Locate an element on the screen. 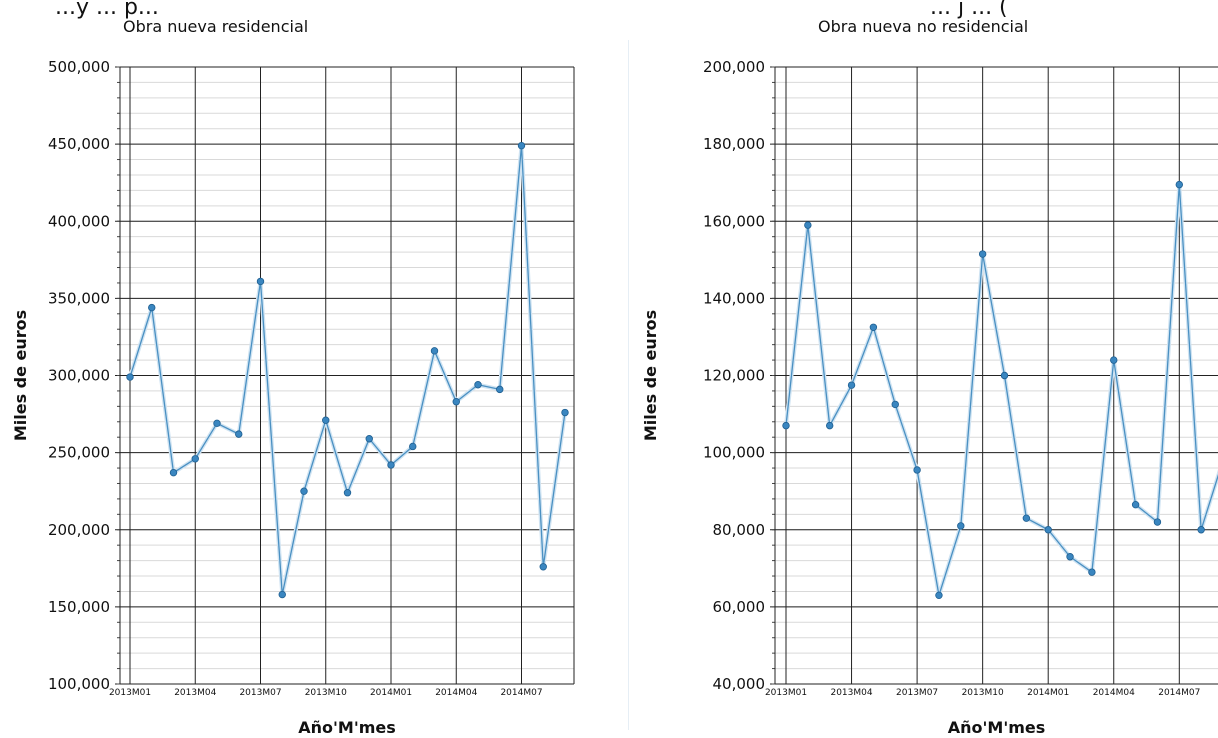 The height and width of the screenshot is (738, 1218). y-tick-label: 250,000 is located at coordinates (79, 453).